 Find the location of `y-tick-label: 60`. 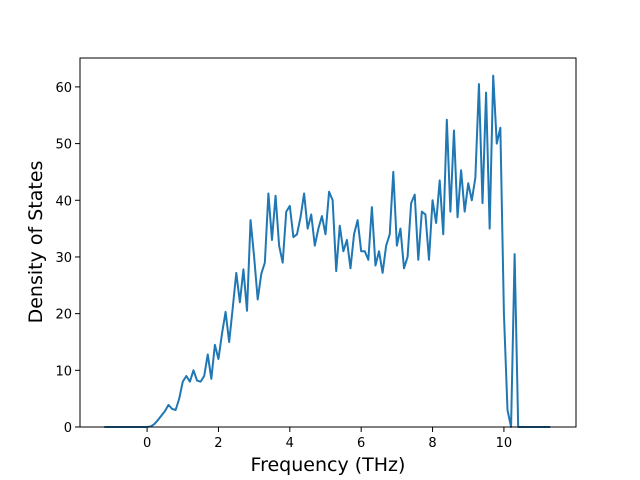

y-tick-label: 60 is located at coordinates (63, 88).